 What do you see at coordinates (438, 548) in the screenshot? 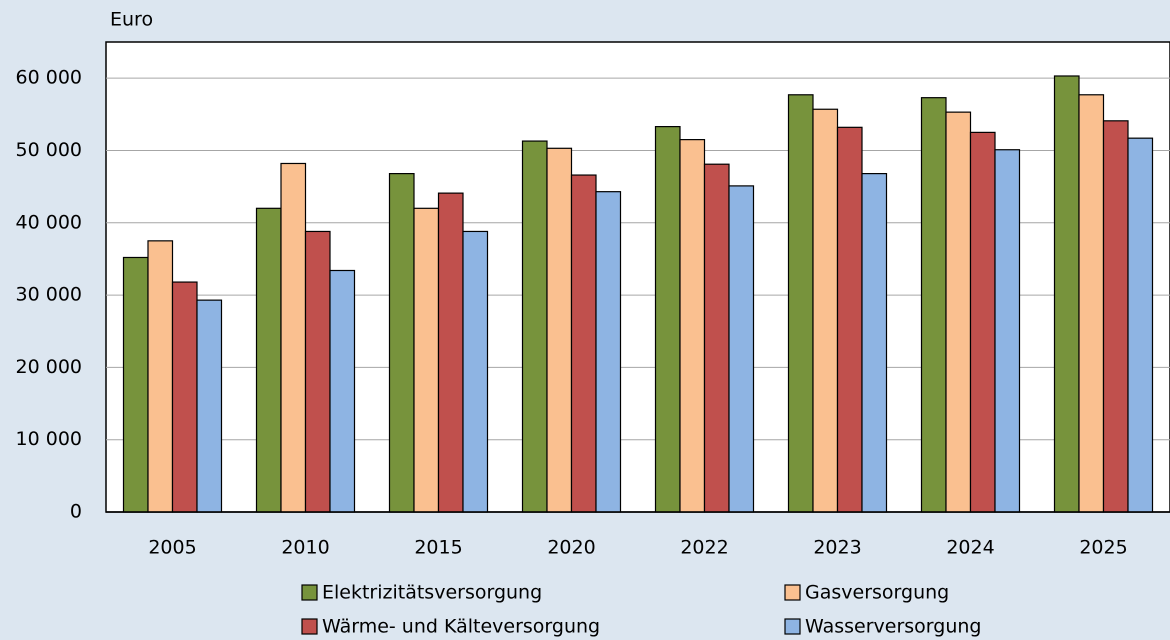
I see `x-tick-label: 2015` at bounding box center [438, 548].